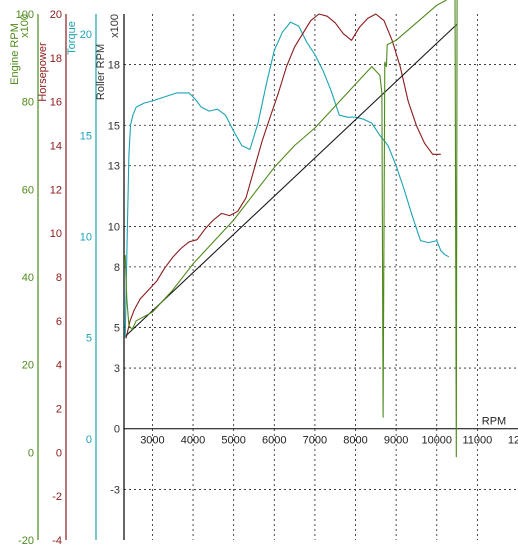 The height and width of the screenshot is (544, 518). Describe the element at coordinates (56, 15) in the screenshot. I see `tick-label-horsepower-20: 20` at that location.